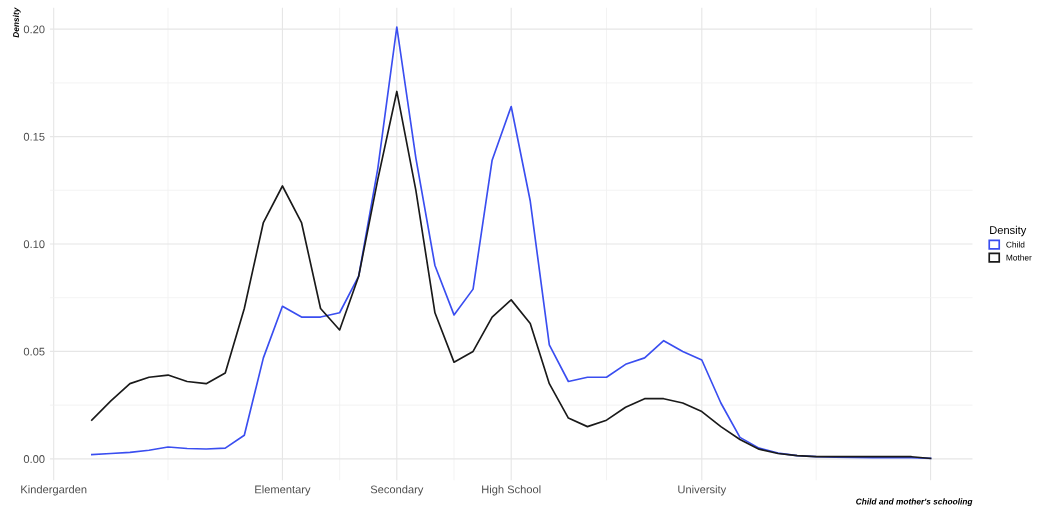 This screenshot has height=511, width=1039. I want to click on legend-label: Child, so click(1015, 244).